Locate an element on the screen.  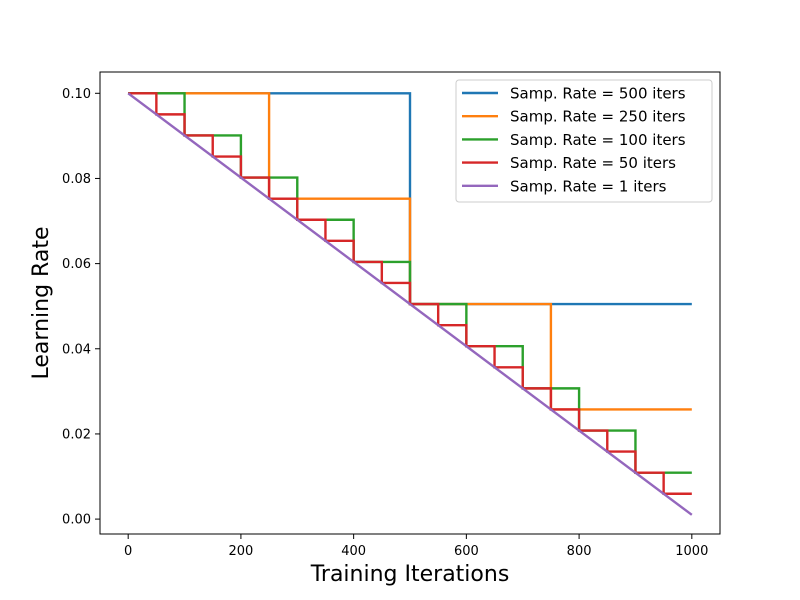
legend-label: Samp. Rate = 250 iters is located at coordinates (598, 117).